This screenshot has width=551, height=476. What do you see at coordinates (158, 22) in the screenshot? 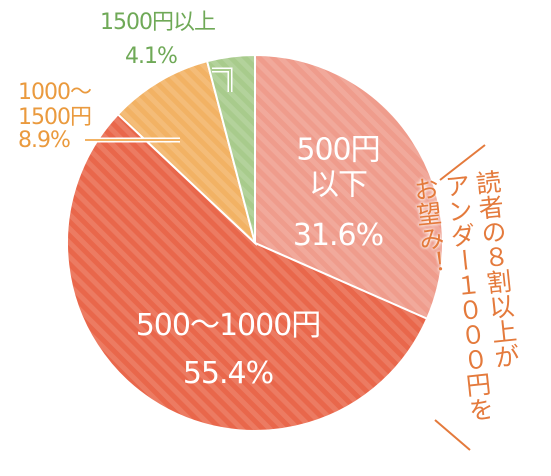
I see `category-label: 1500円以上` at bounding box center [158, 22].